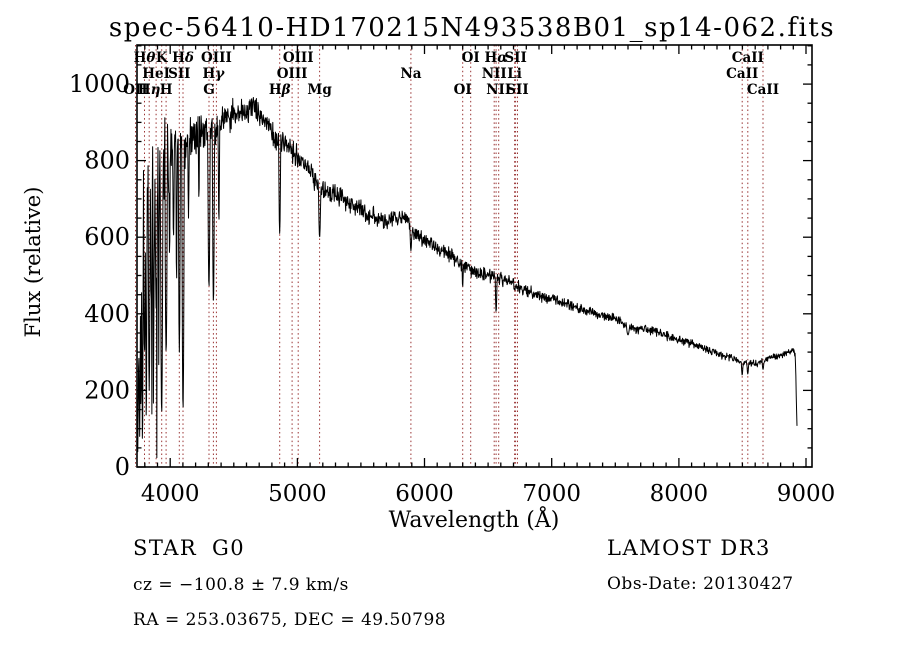 The height and width of the screenshot is (653, 900). Describe the element at coordinates (424, 494) in the screenshot. I see `x-tick-label: 6000` at that location.